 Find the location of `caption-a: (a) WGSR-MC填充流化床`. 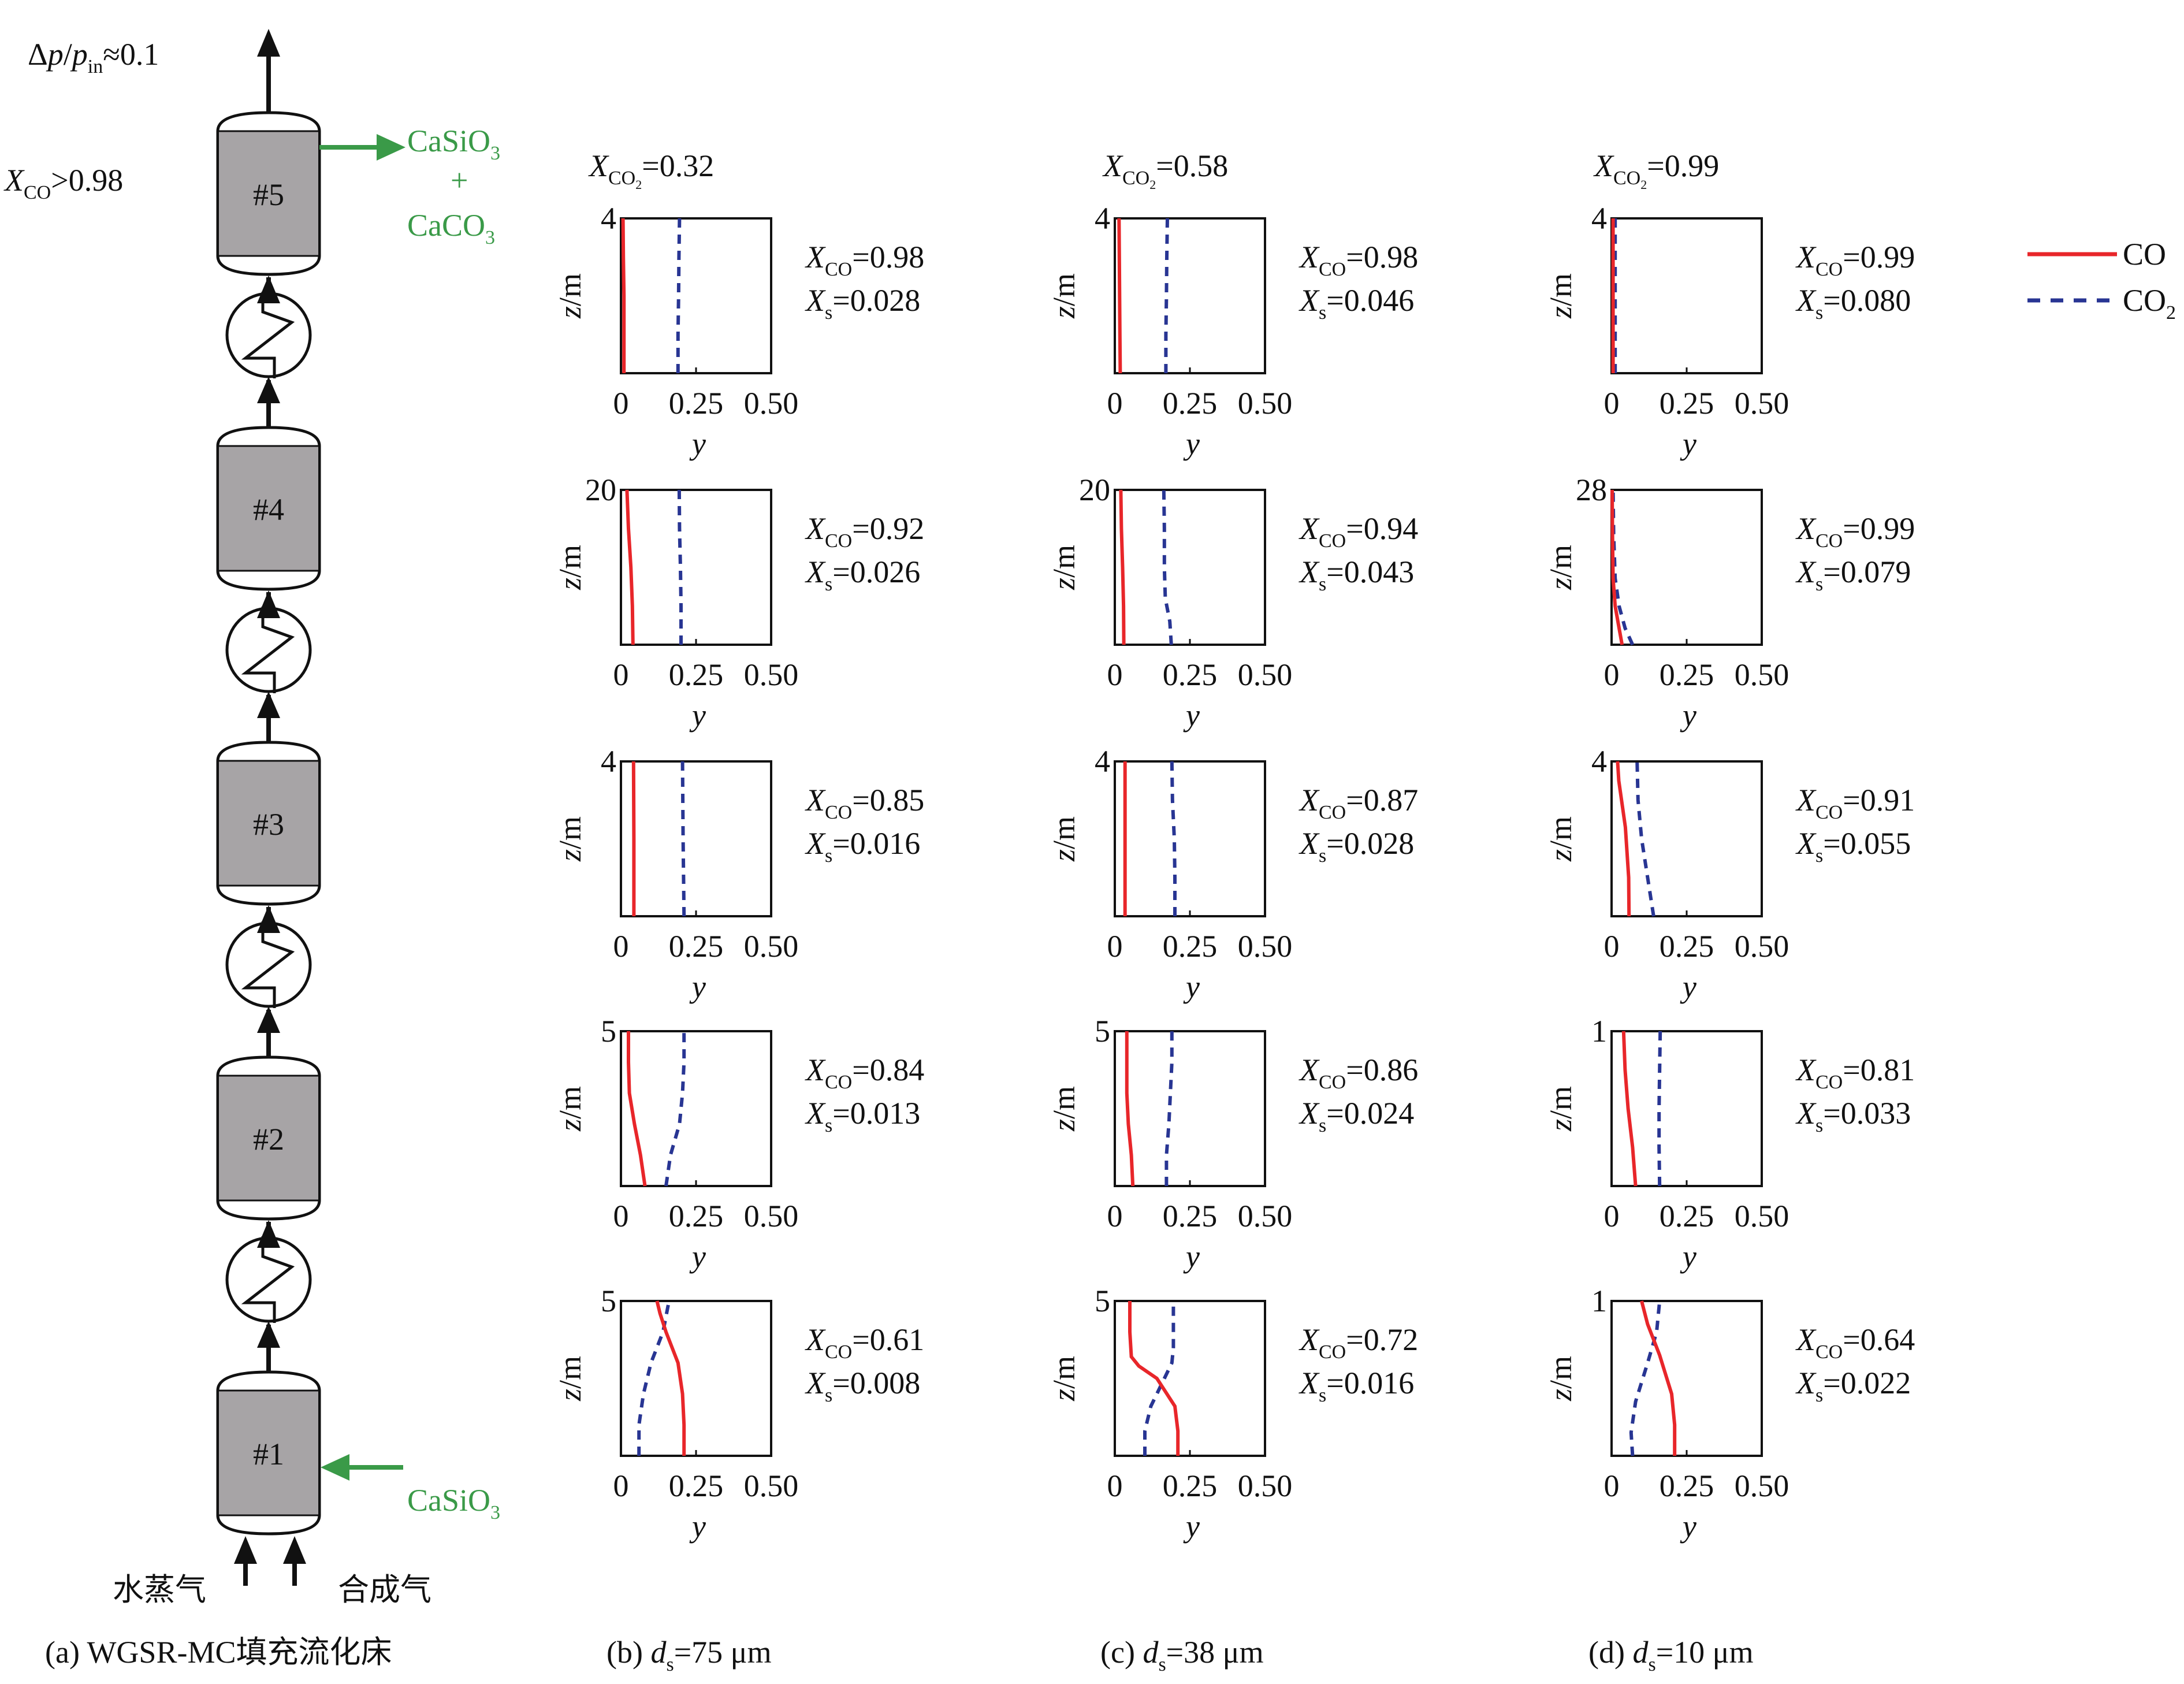

caption-a: (a) WGSR-MC填充流化床 is located at coordinates (219, 1652).